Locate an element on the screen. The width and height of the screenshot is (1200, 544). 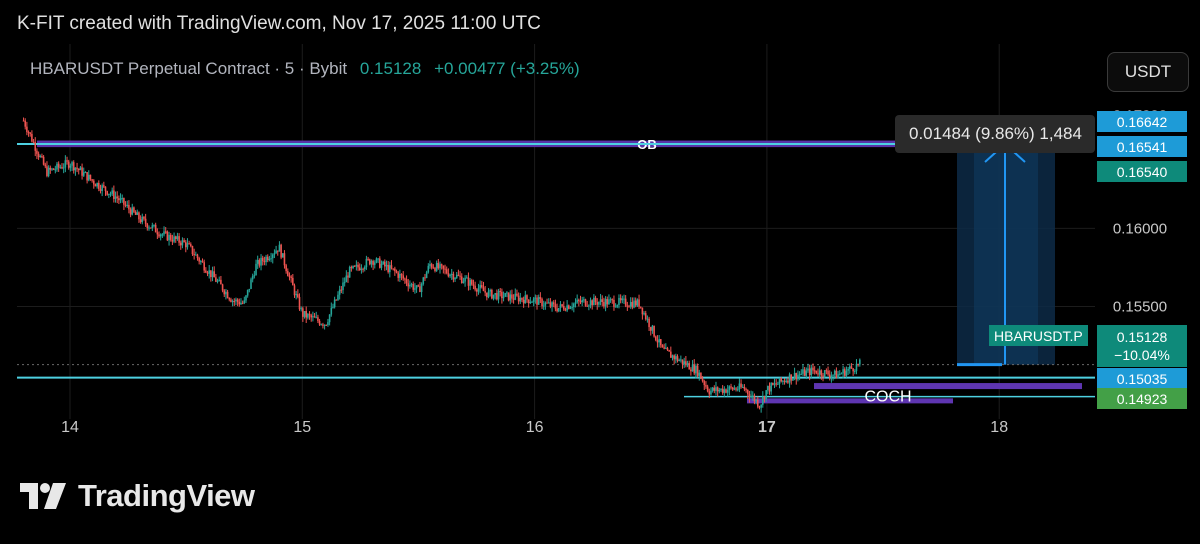
tradingview-logo: TradingView is located at coordinates (136, 496).